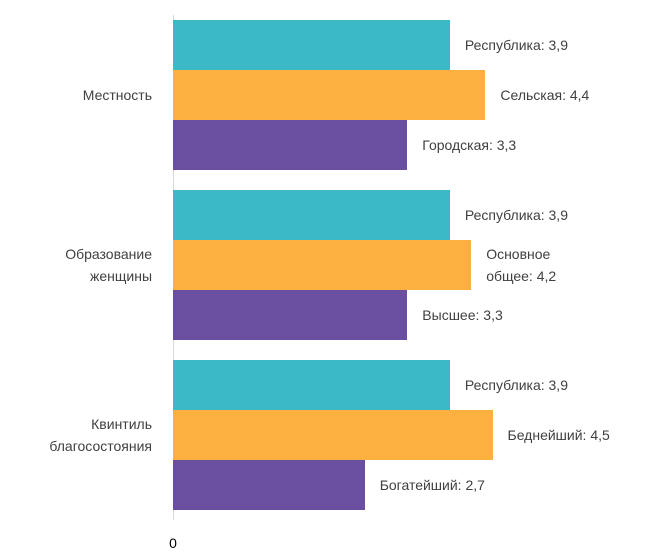 This screenshot has height=553, width=663. What do you see at coordinates (462, 315) in the screenshot?
I see `data-label: Высшее: 3,3` at bounding box center [462, 315].